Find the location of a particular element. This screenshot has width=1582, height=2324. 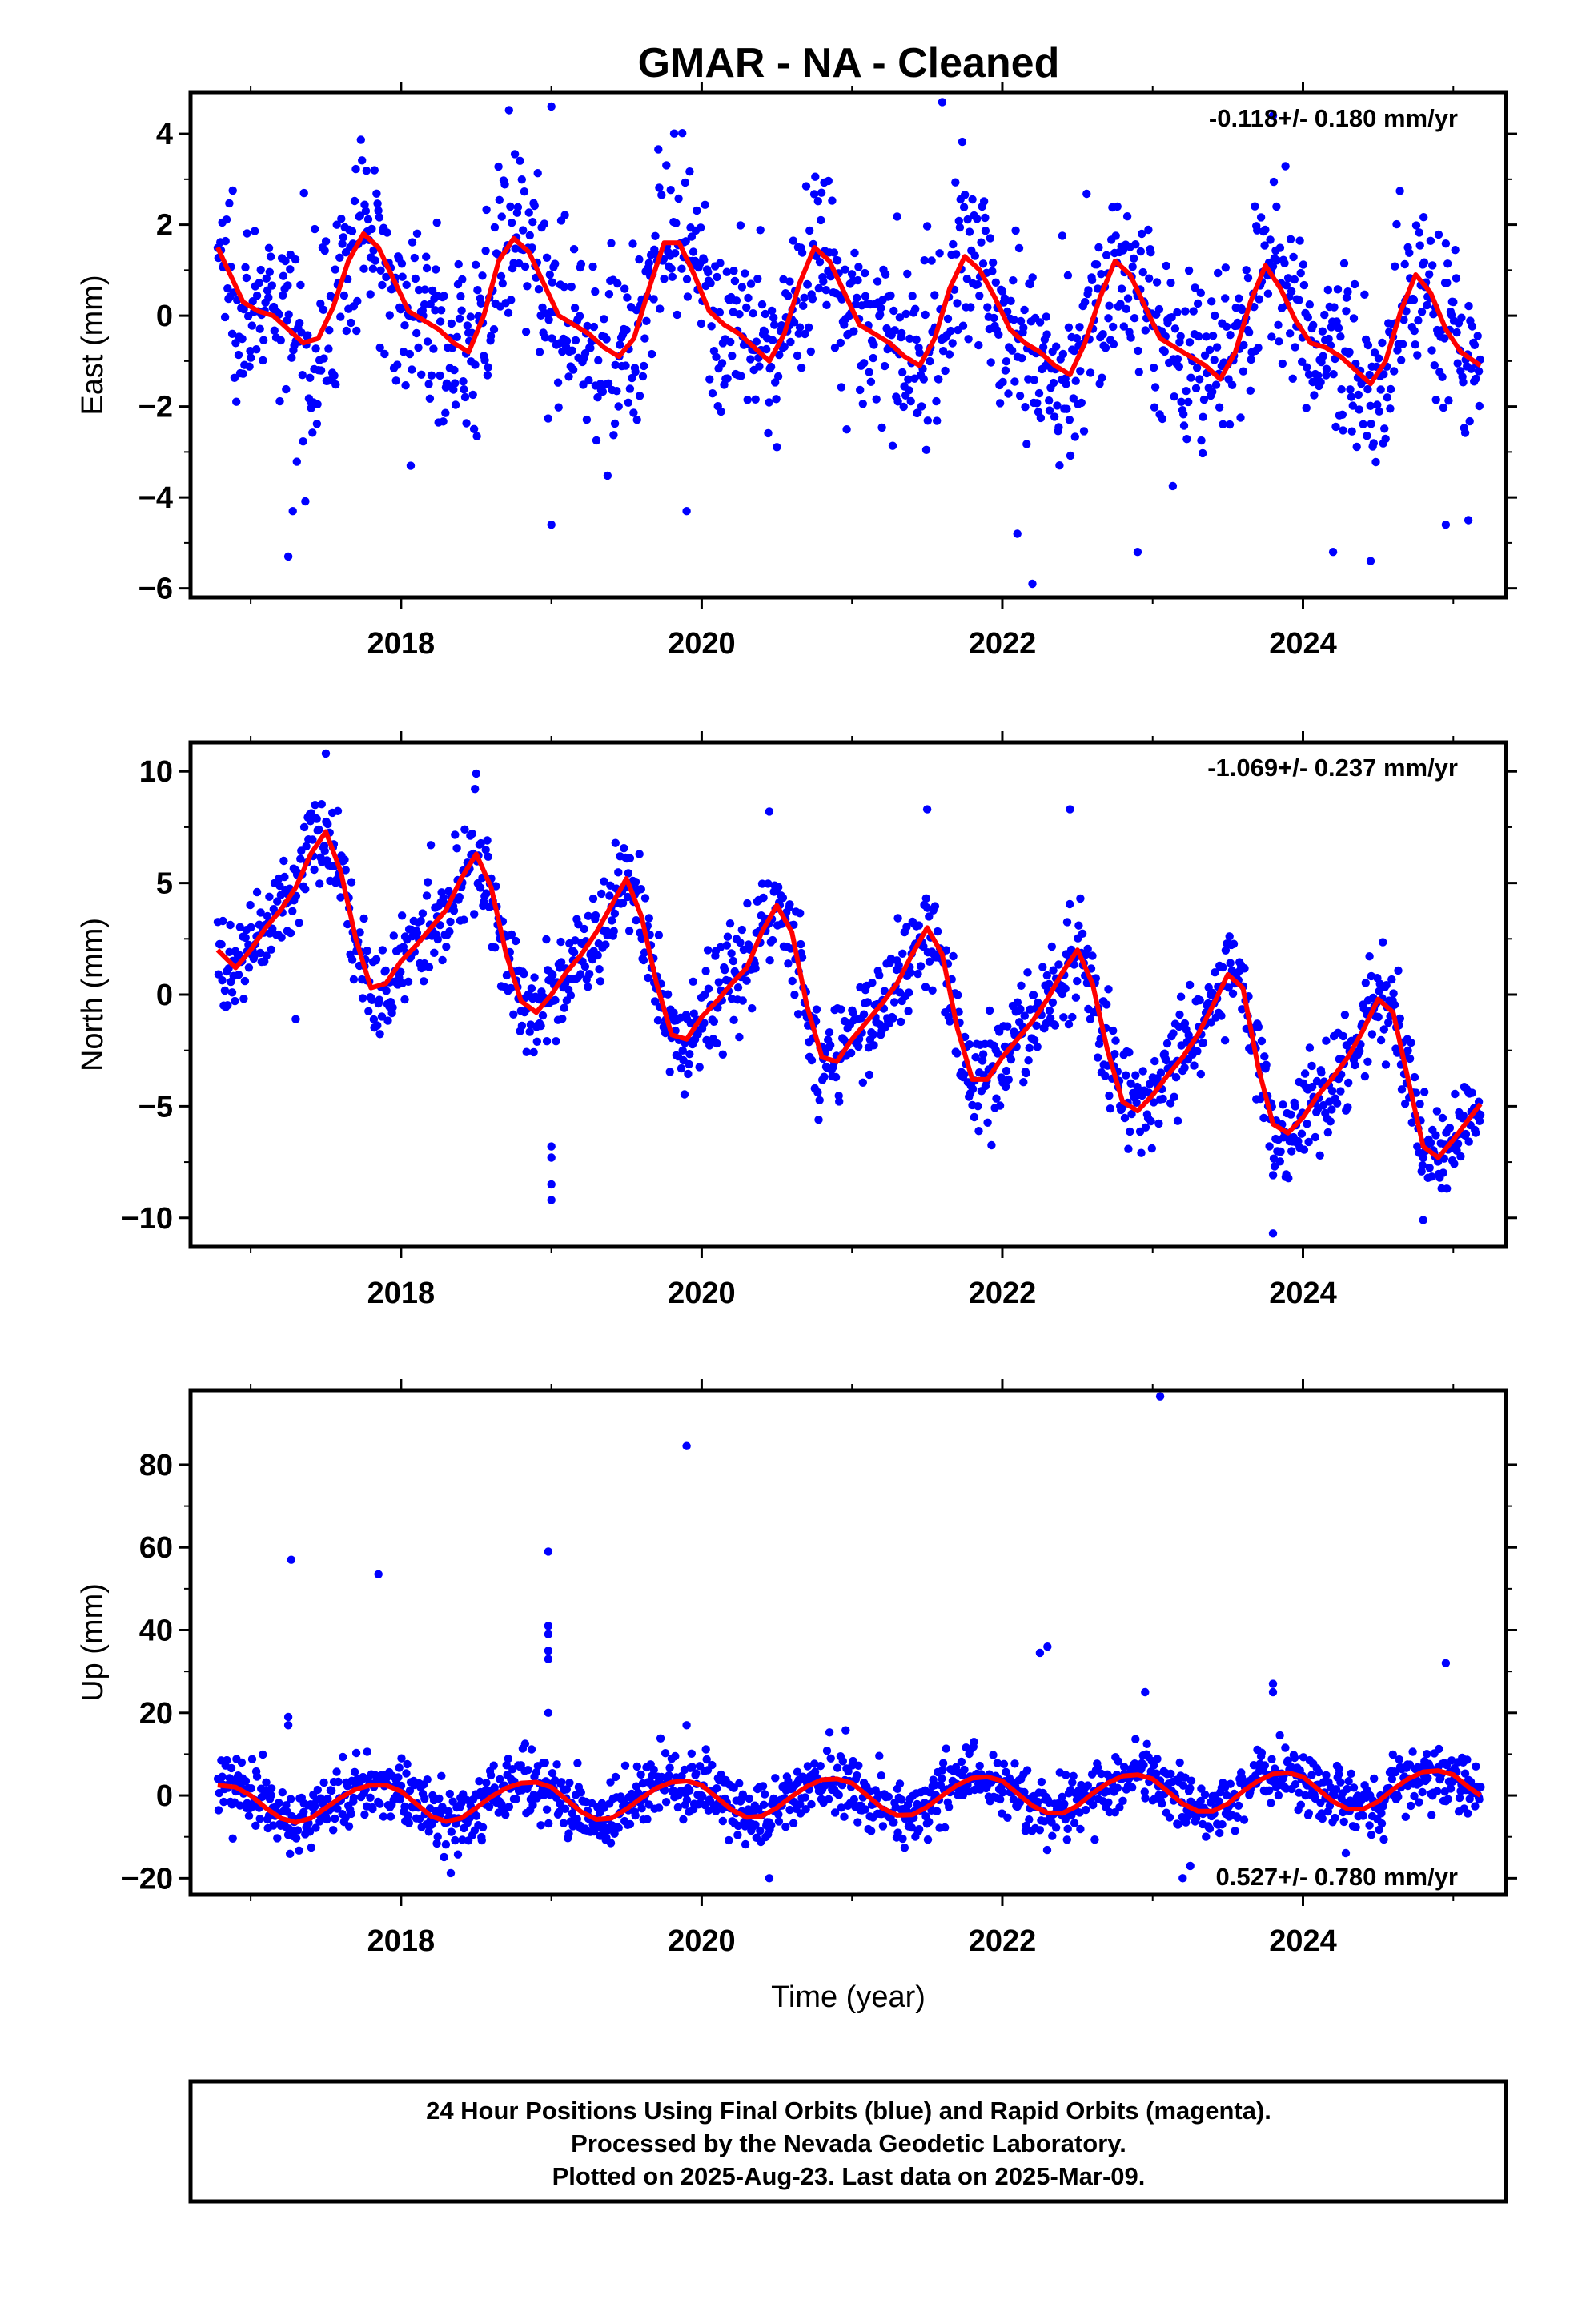

x-tick-label: 2018 is located at coordinates (402, 644).